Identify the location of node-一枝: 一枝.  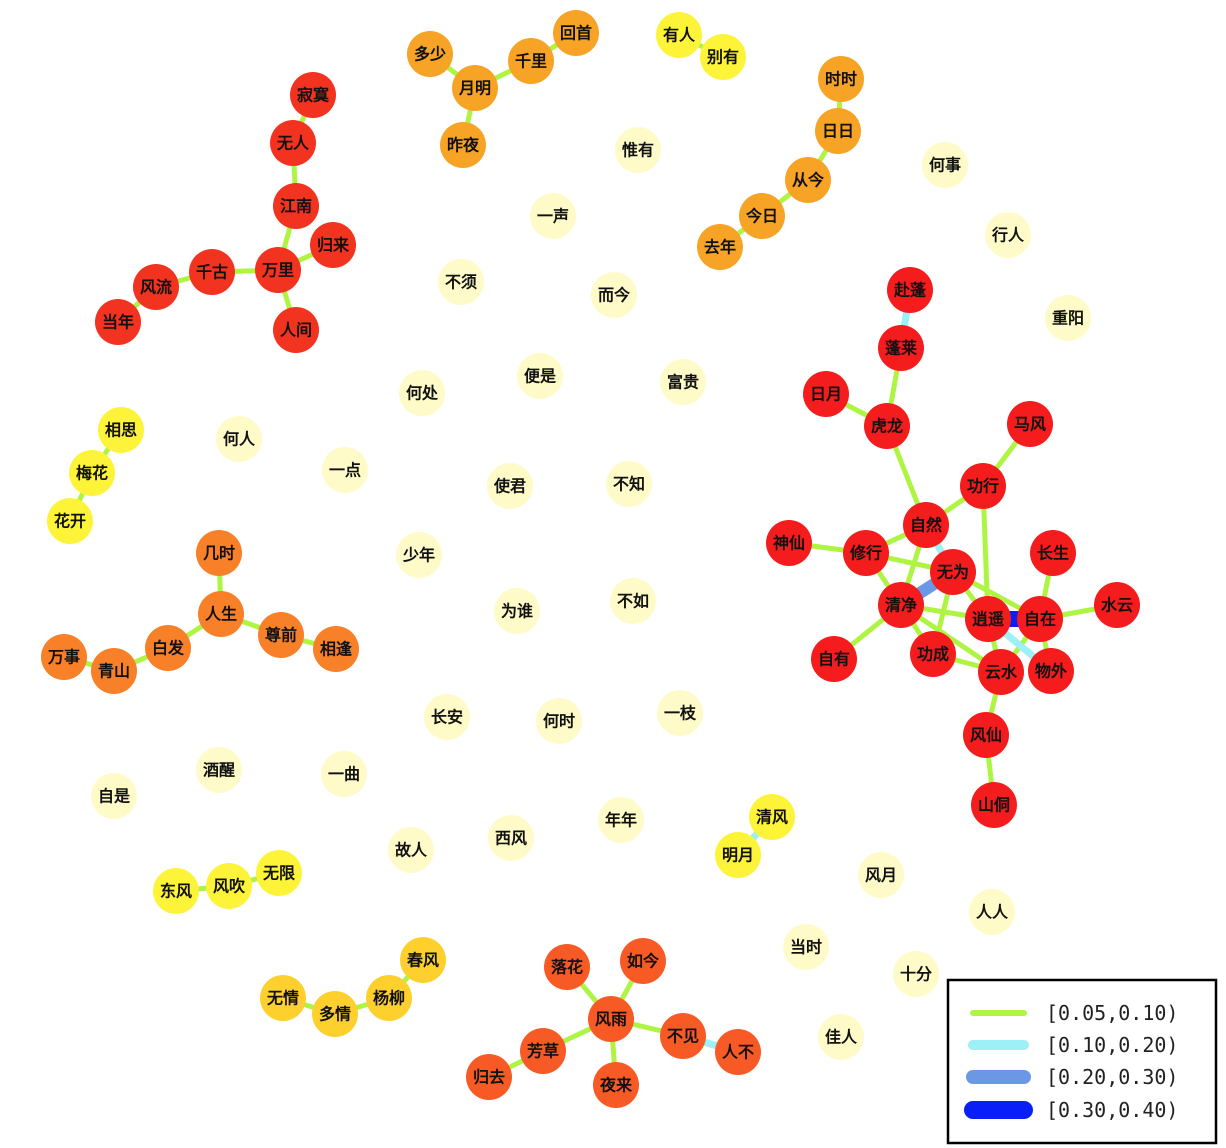
(680, 713).